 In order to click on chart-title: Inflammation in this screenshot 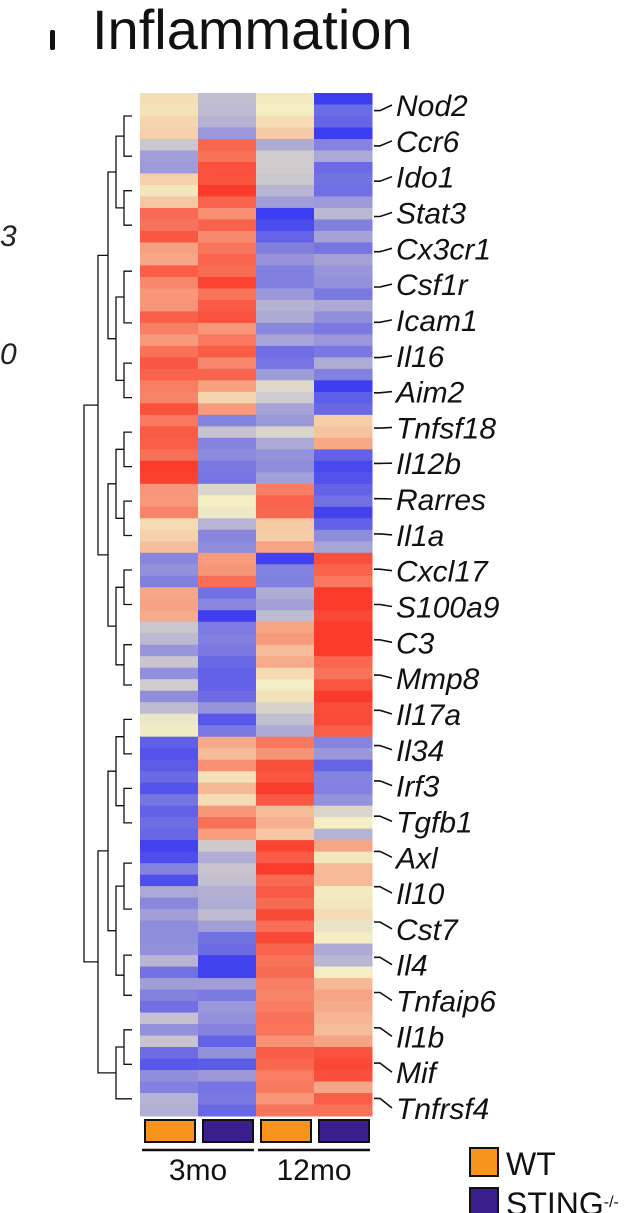, I will do `click(252, 30)`.